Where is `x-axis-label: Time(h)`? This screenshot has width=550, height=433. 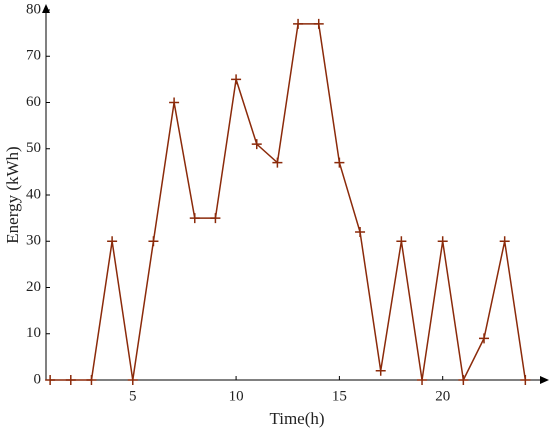
x-axis-label: Time(h) is located at coordinates (296, 418).